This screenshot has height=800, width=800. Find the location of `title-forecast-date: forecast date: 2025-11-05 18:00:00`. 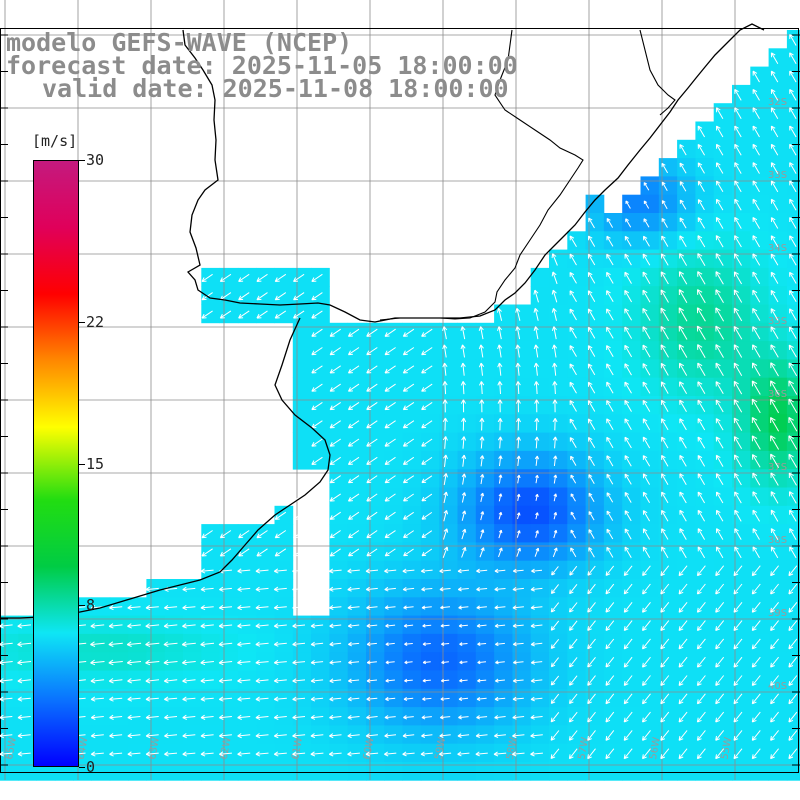

title-forecast-date: forecast date: 2025-11-05 18:00:00 is located at coordinates (262, 65).